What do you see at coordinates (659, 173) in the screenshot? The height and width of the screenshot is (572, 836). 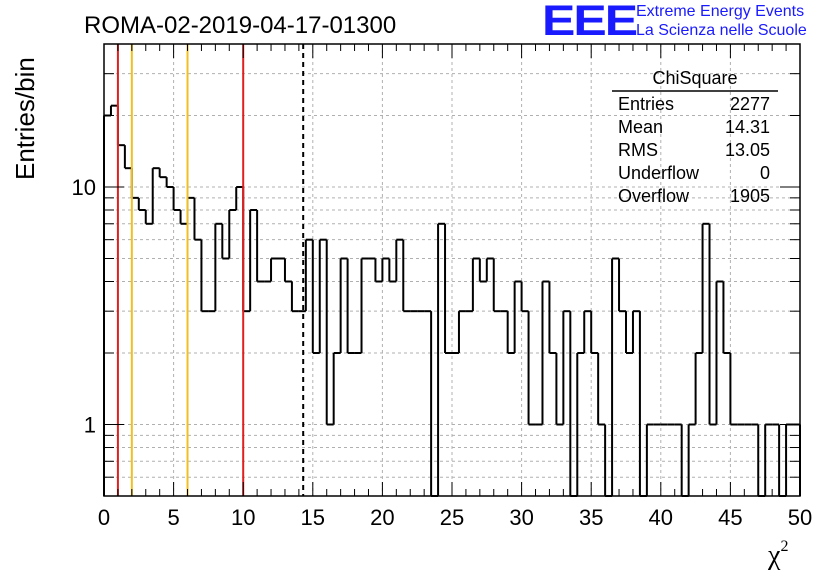 I see `stats-key: Underflow` at bounding box center [659, 173].